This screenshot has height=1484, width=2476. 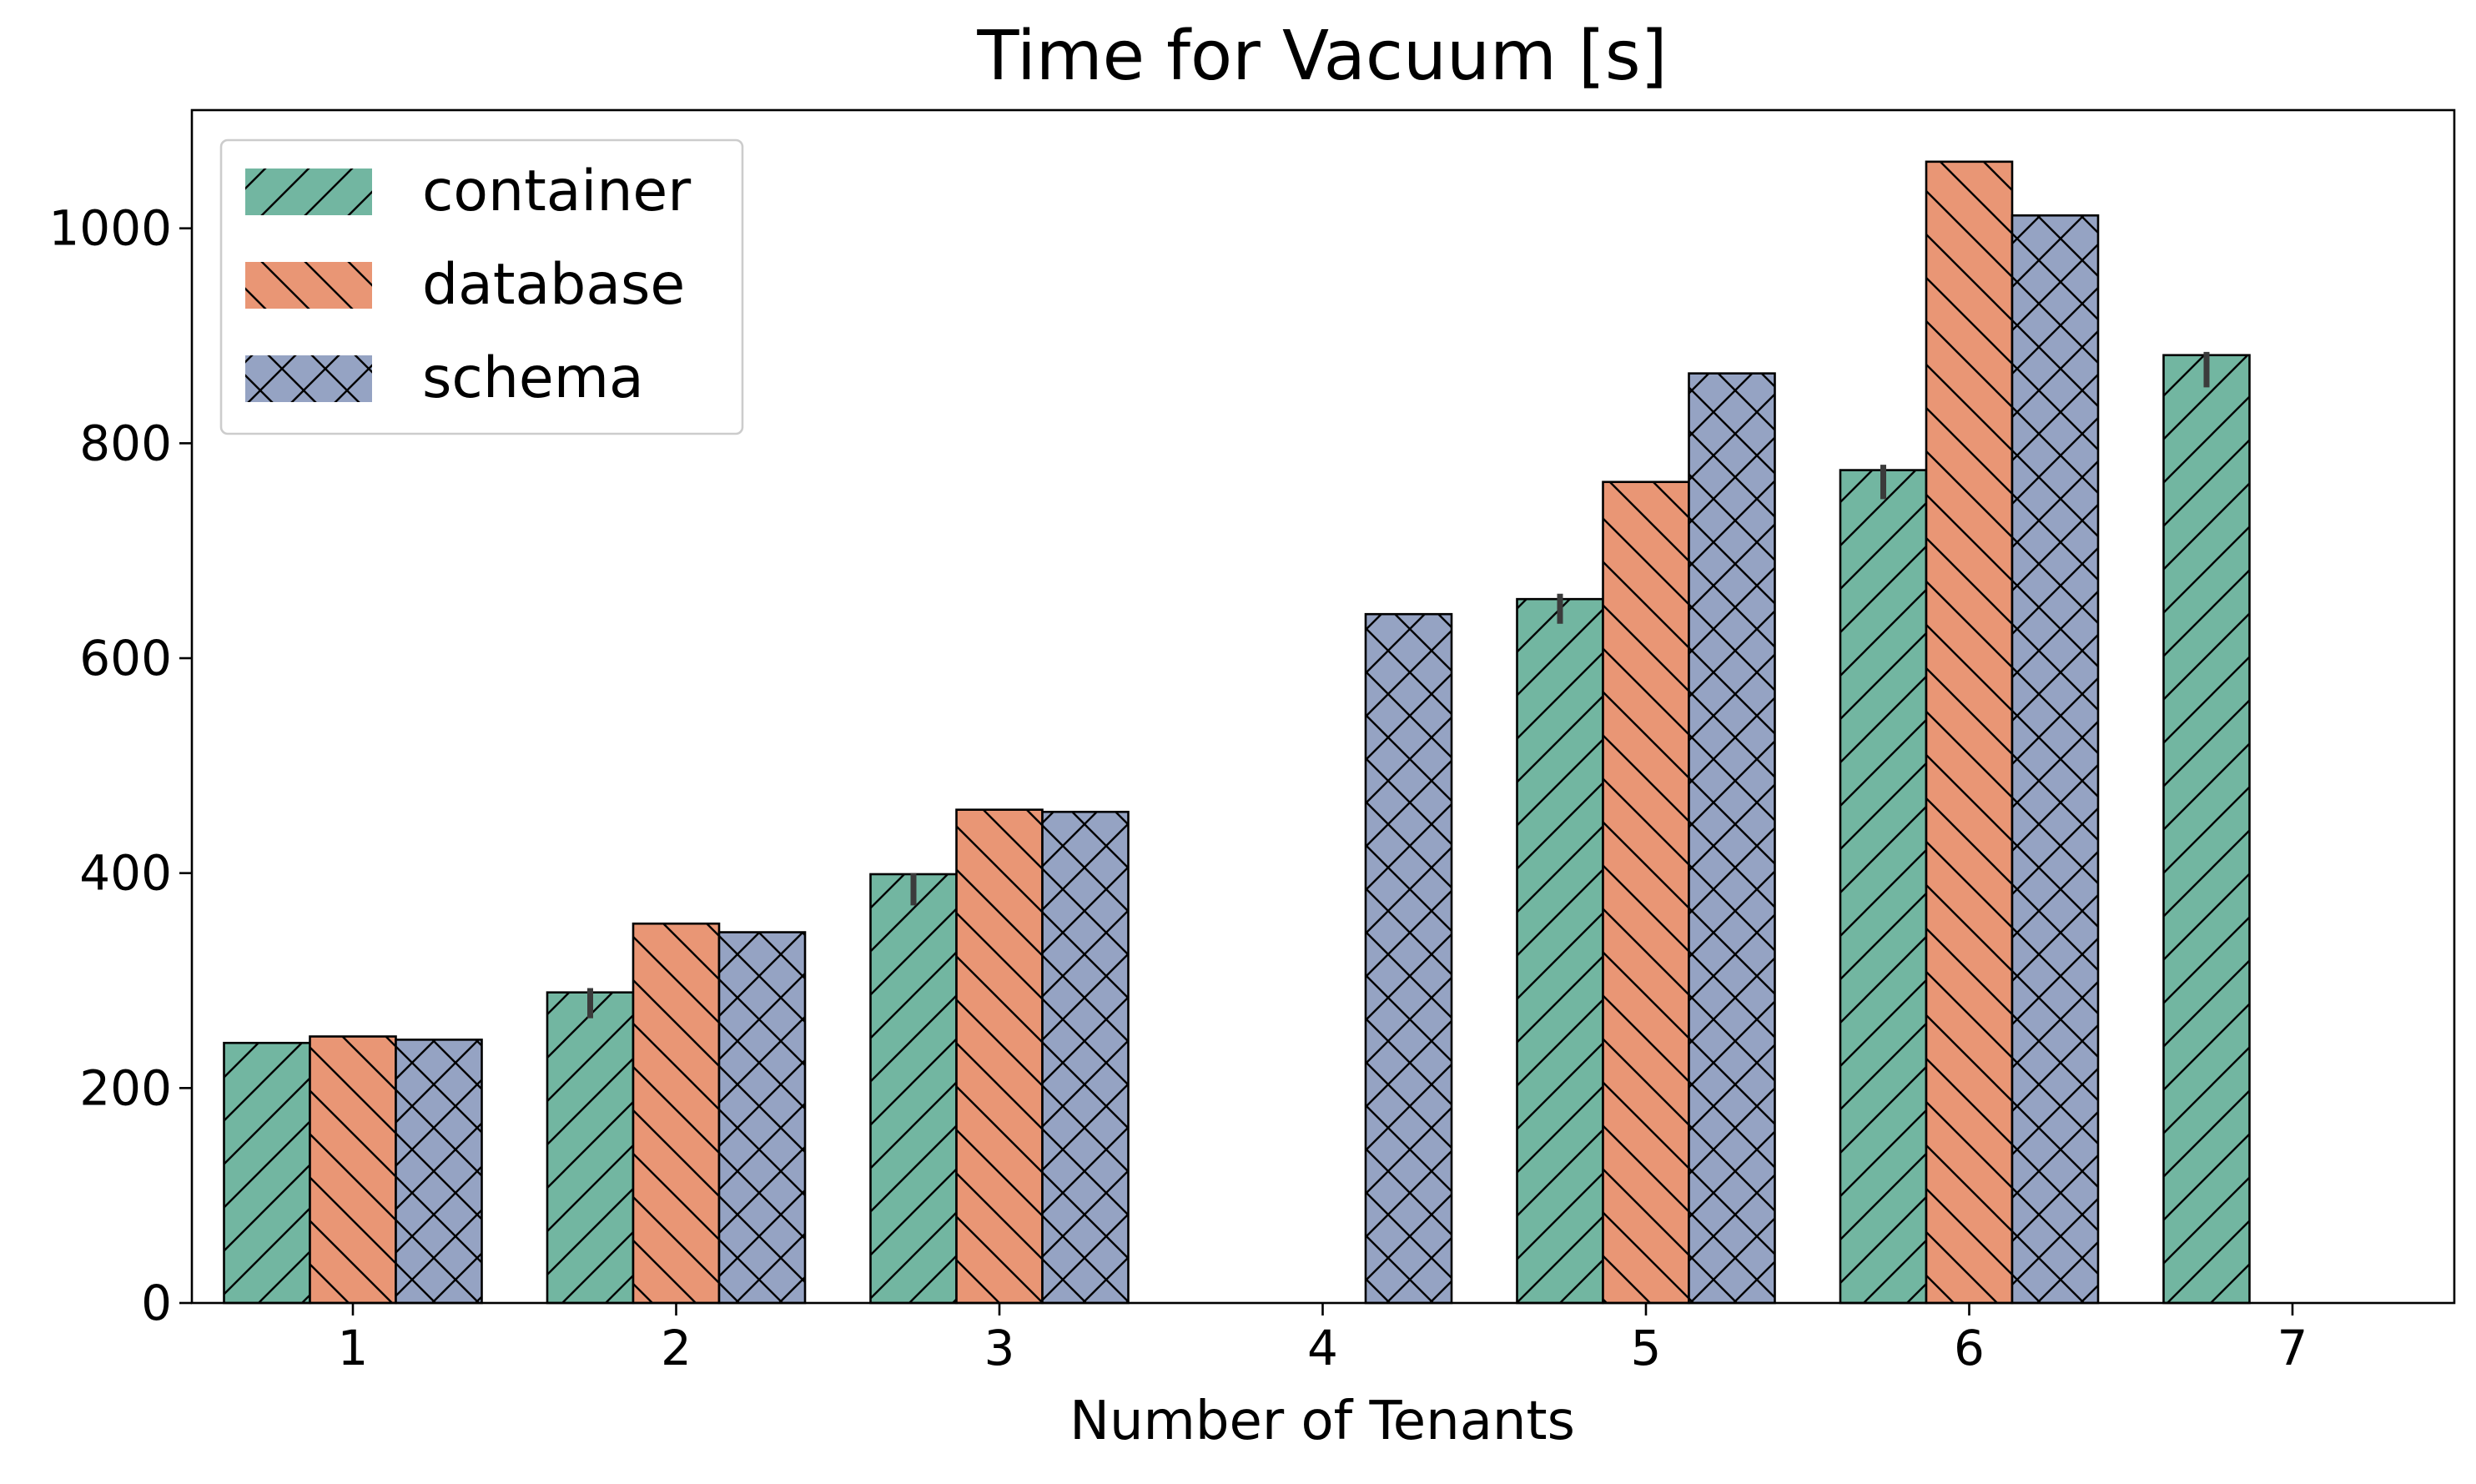 I want to click on y-tick-label-800: 800, so click(x=126, y=443).